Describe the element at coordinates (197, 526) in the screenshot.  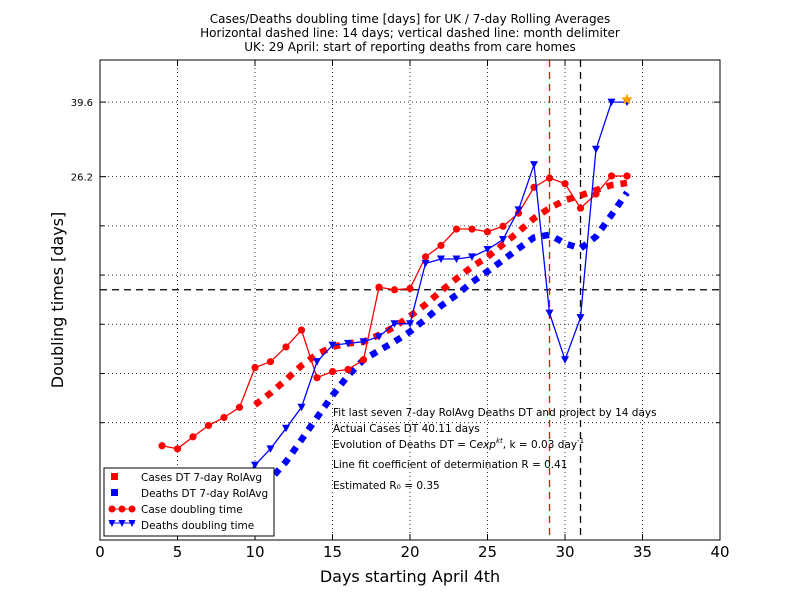
I see `legend-label-deaths-dt: Deaths doubling time` at that location.